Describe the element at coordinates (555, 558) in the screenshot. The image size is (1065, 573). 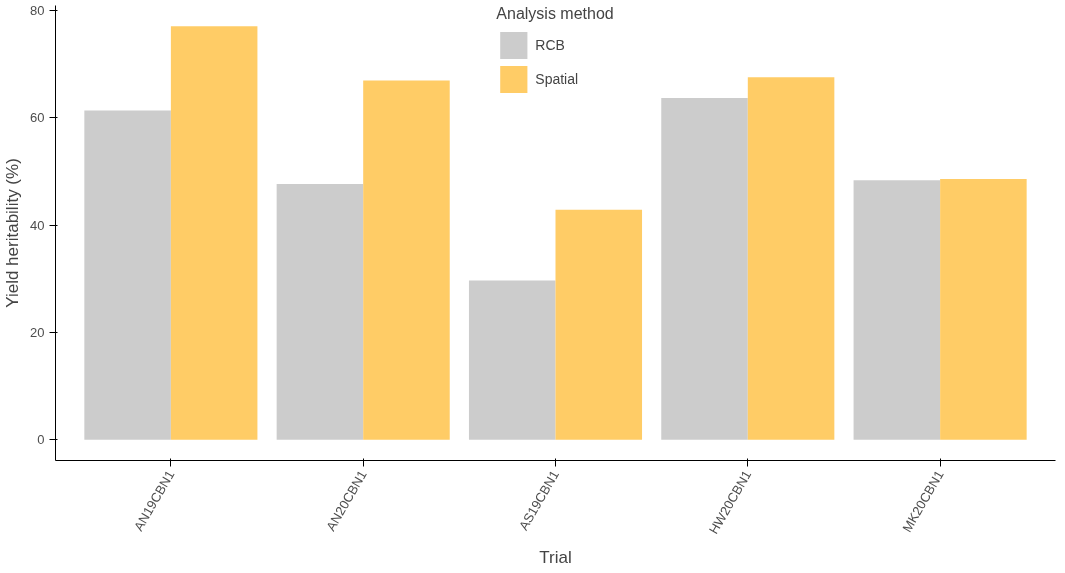
I see `x-axis-title: Trial` at that location.